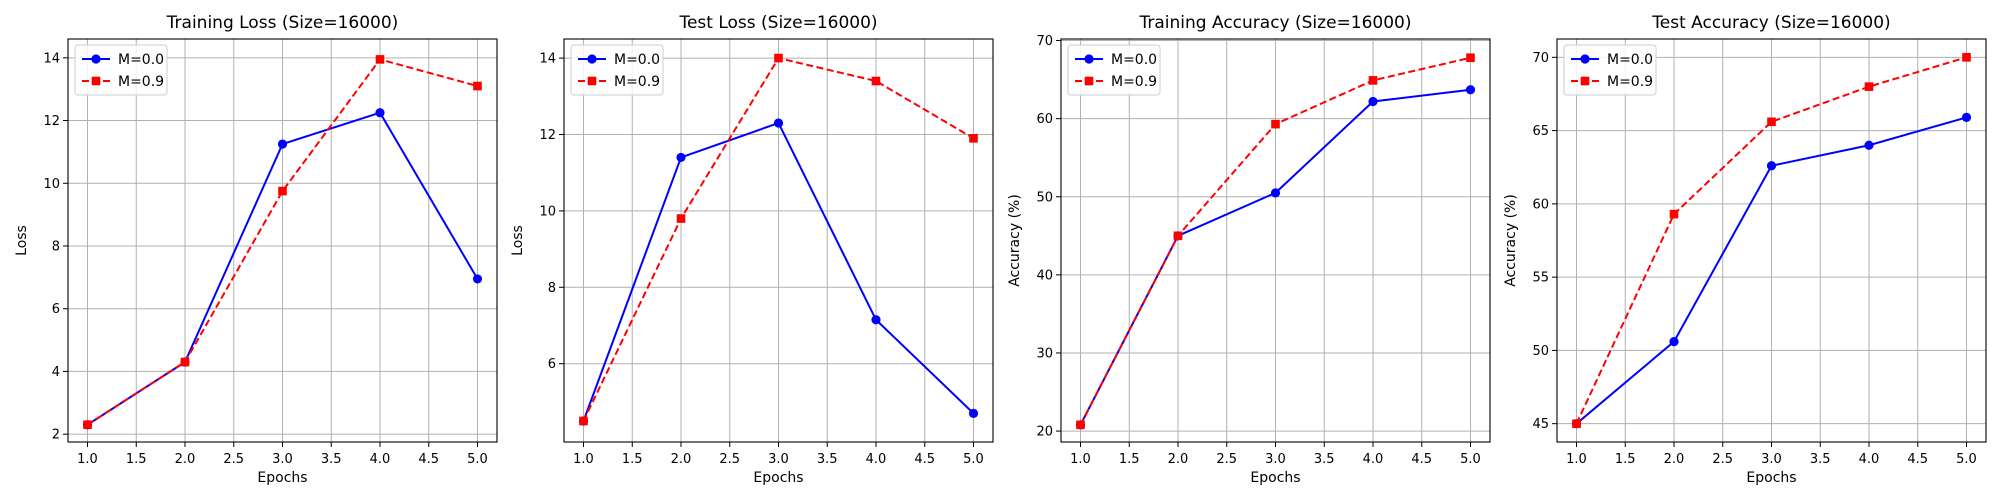 This screenshot has height=500, width=2000. What do you see at coordinates (1275, 23) in the screenshot?
I see `chart-title: Training Accuracy (Size=16000)` at bounding box center [1275, 23].